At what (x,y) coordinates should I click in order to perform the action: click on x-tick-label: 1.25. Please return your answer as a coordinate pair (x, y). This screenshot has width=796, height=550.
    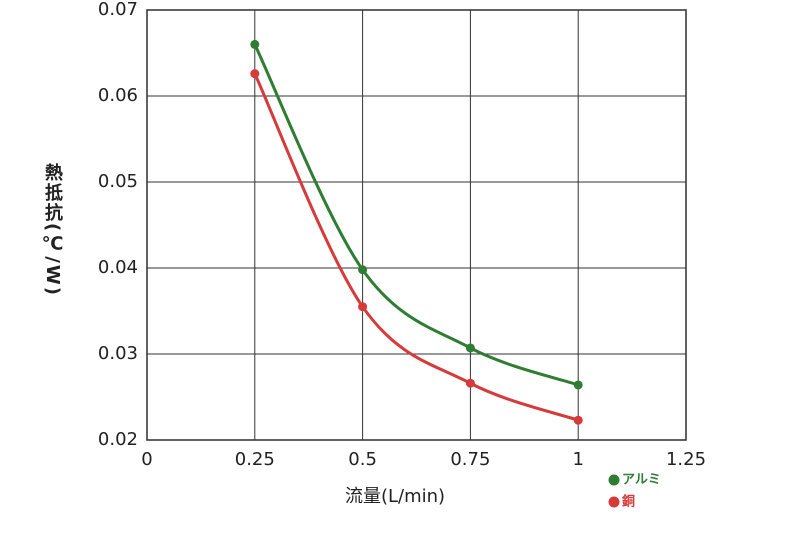
    Looking at the image, I should click on (686, 459).